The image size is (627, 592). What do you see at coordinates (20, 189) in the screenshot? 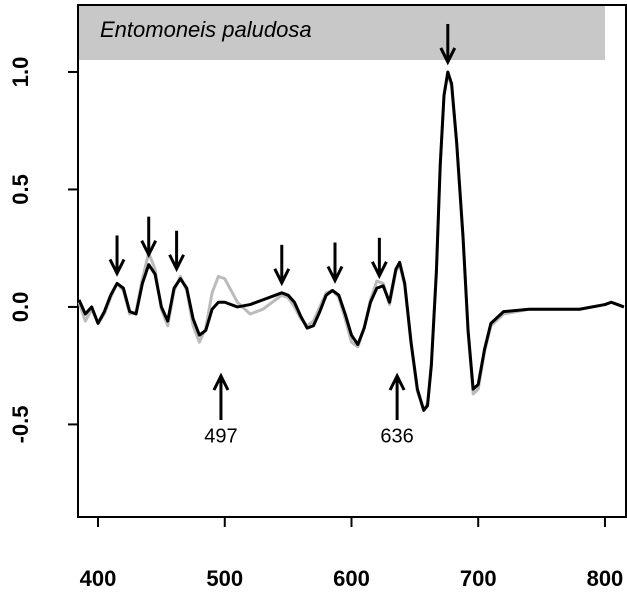
I see `y-tick-label: 0.5` at bounding box center [20, 189].